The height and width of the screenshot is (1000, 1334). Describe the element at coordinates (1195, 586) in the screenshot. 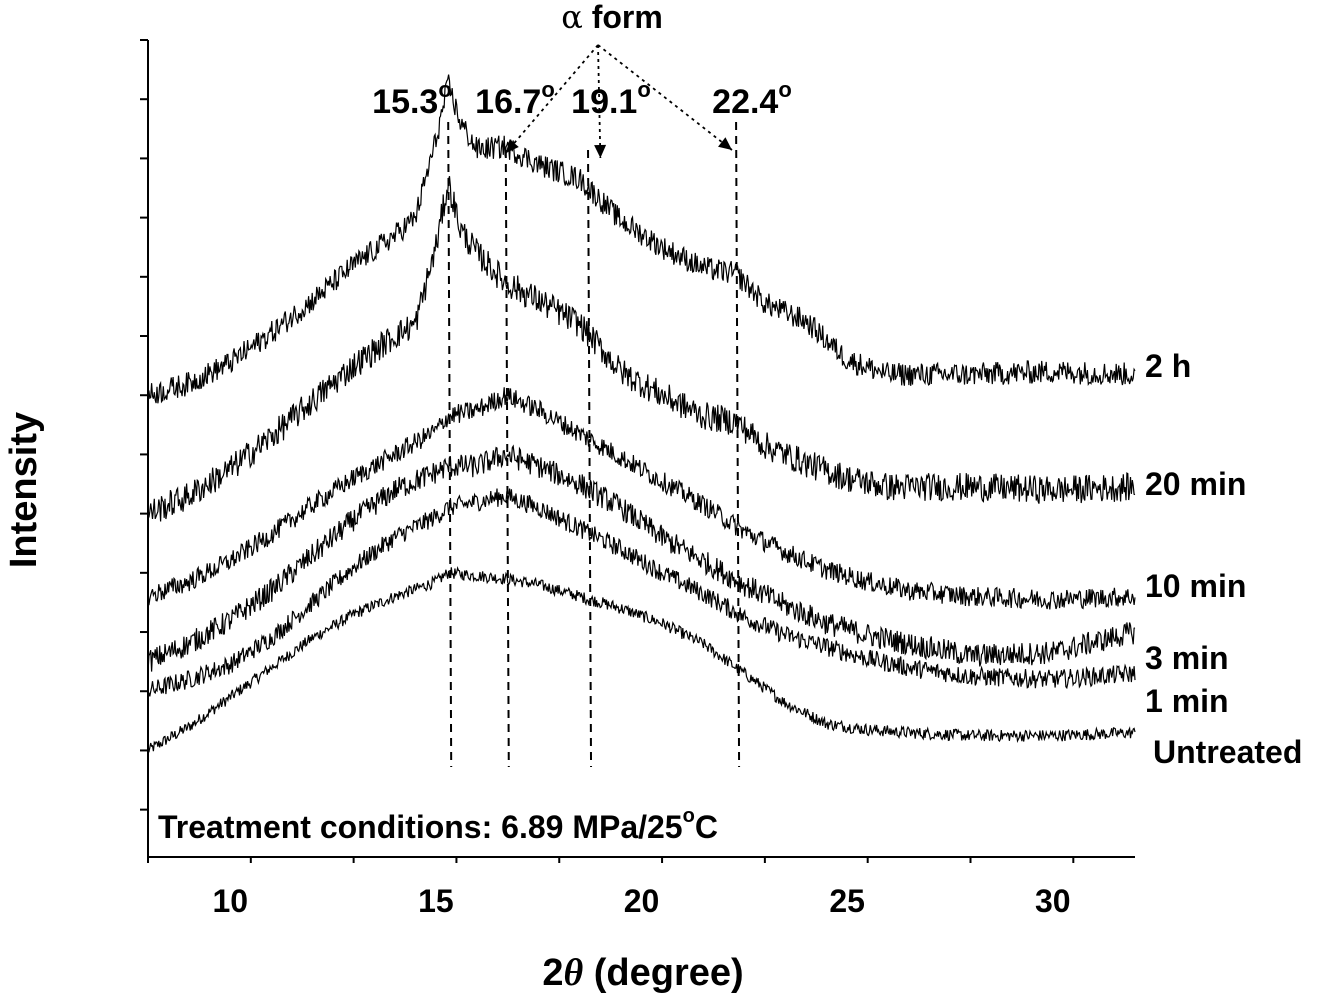

I see `series-label: 10 min` at that location.